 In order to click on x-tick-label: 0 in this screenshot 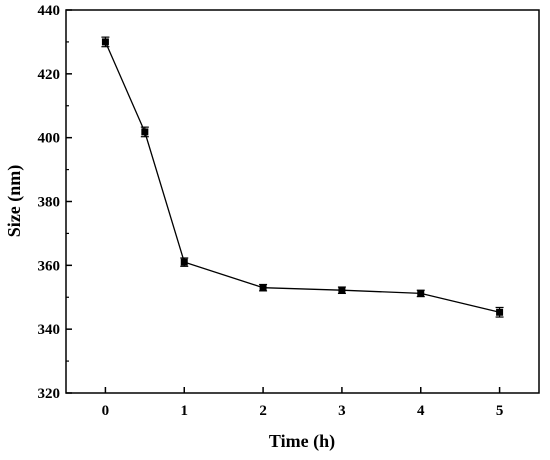, I will do `click(106, 411)`.